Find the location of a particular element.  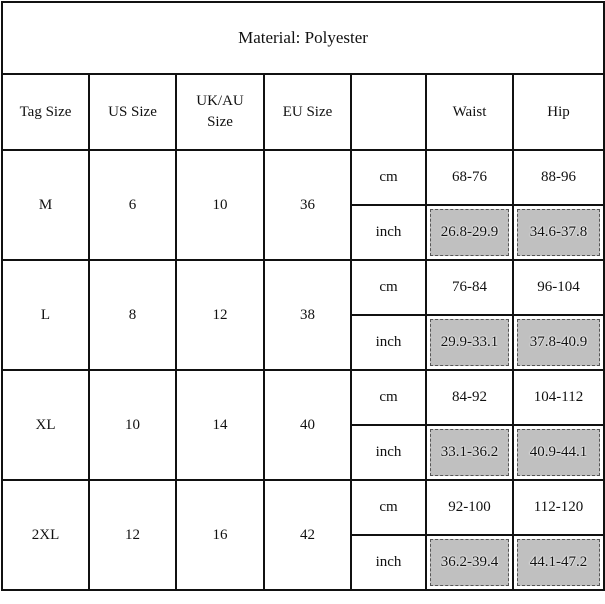

hip-cm-cell: 88-96 is located at coordinates (558, 177).